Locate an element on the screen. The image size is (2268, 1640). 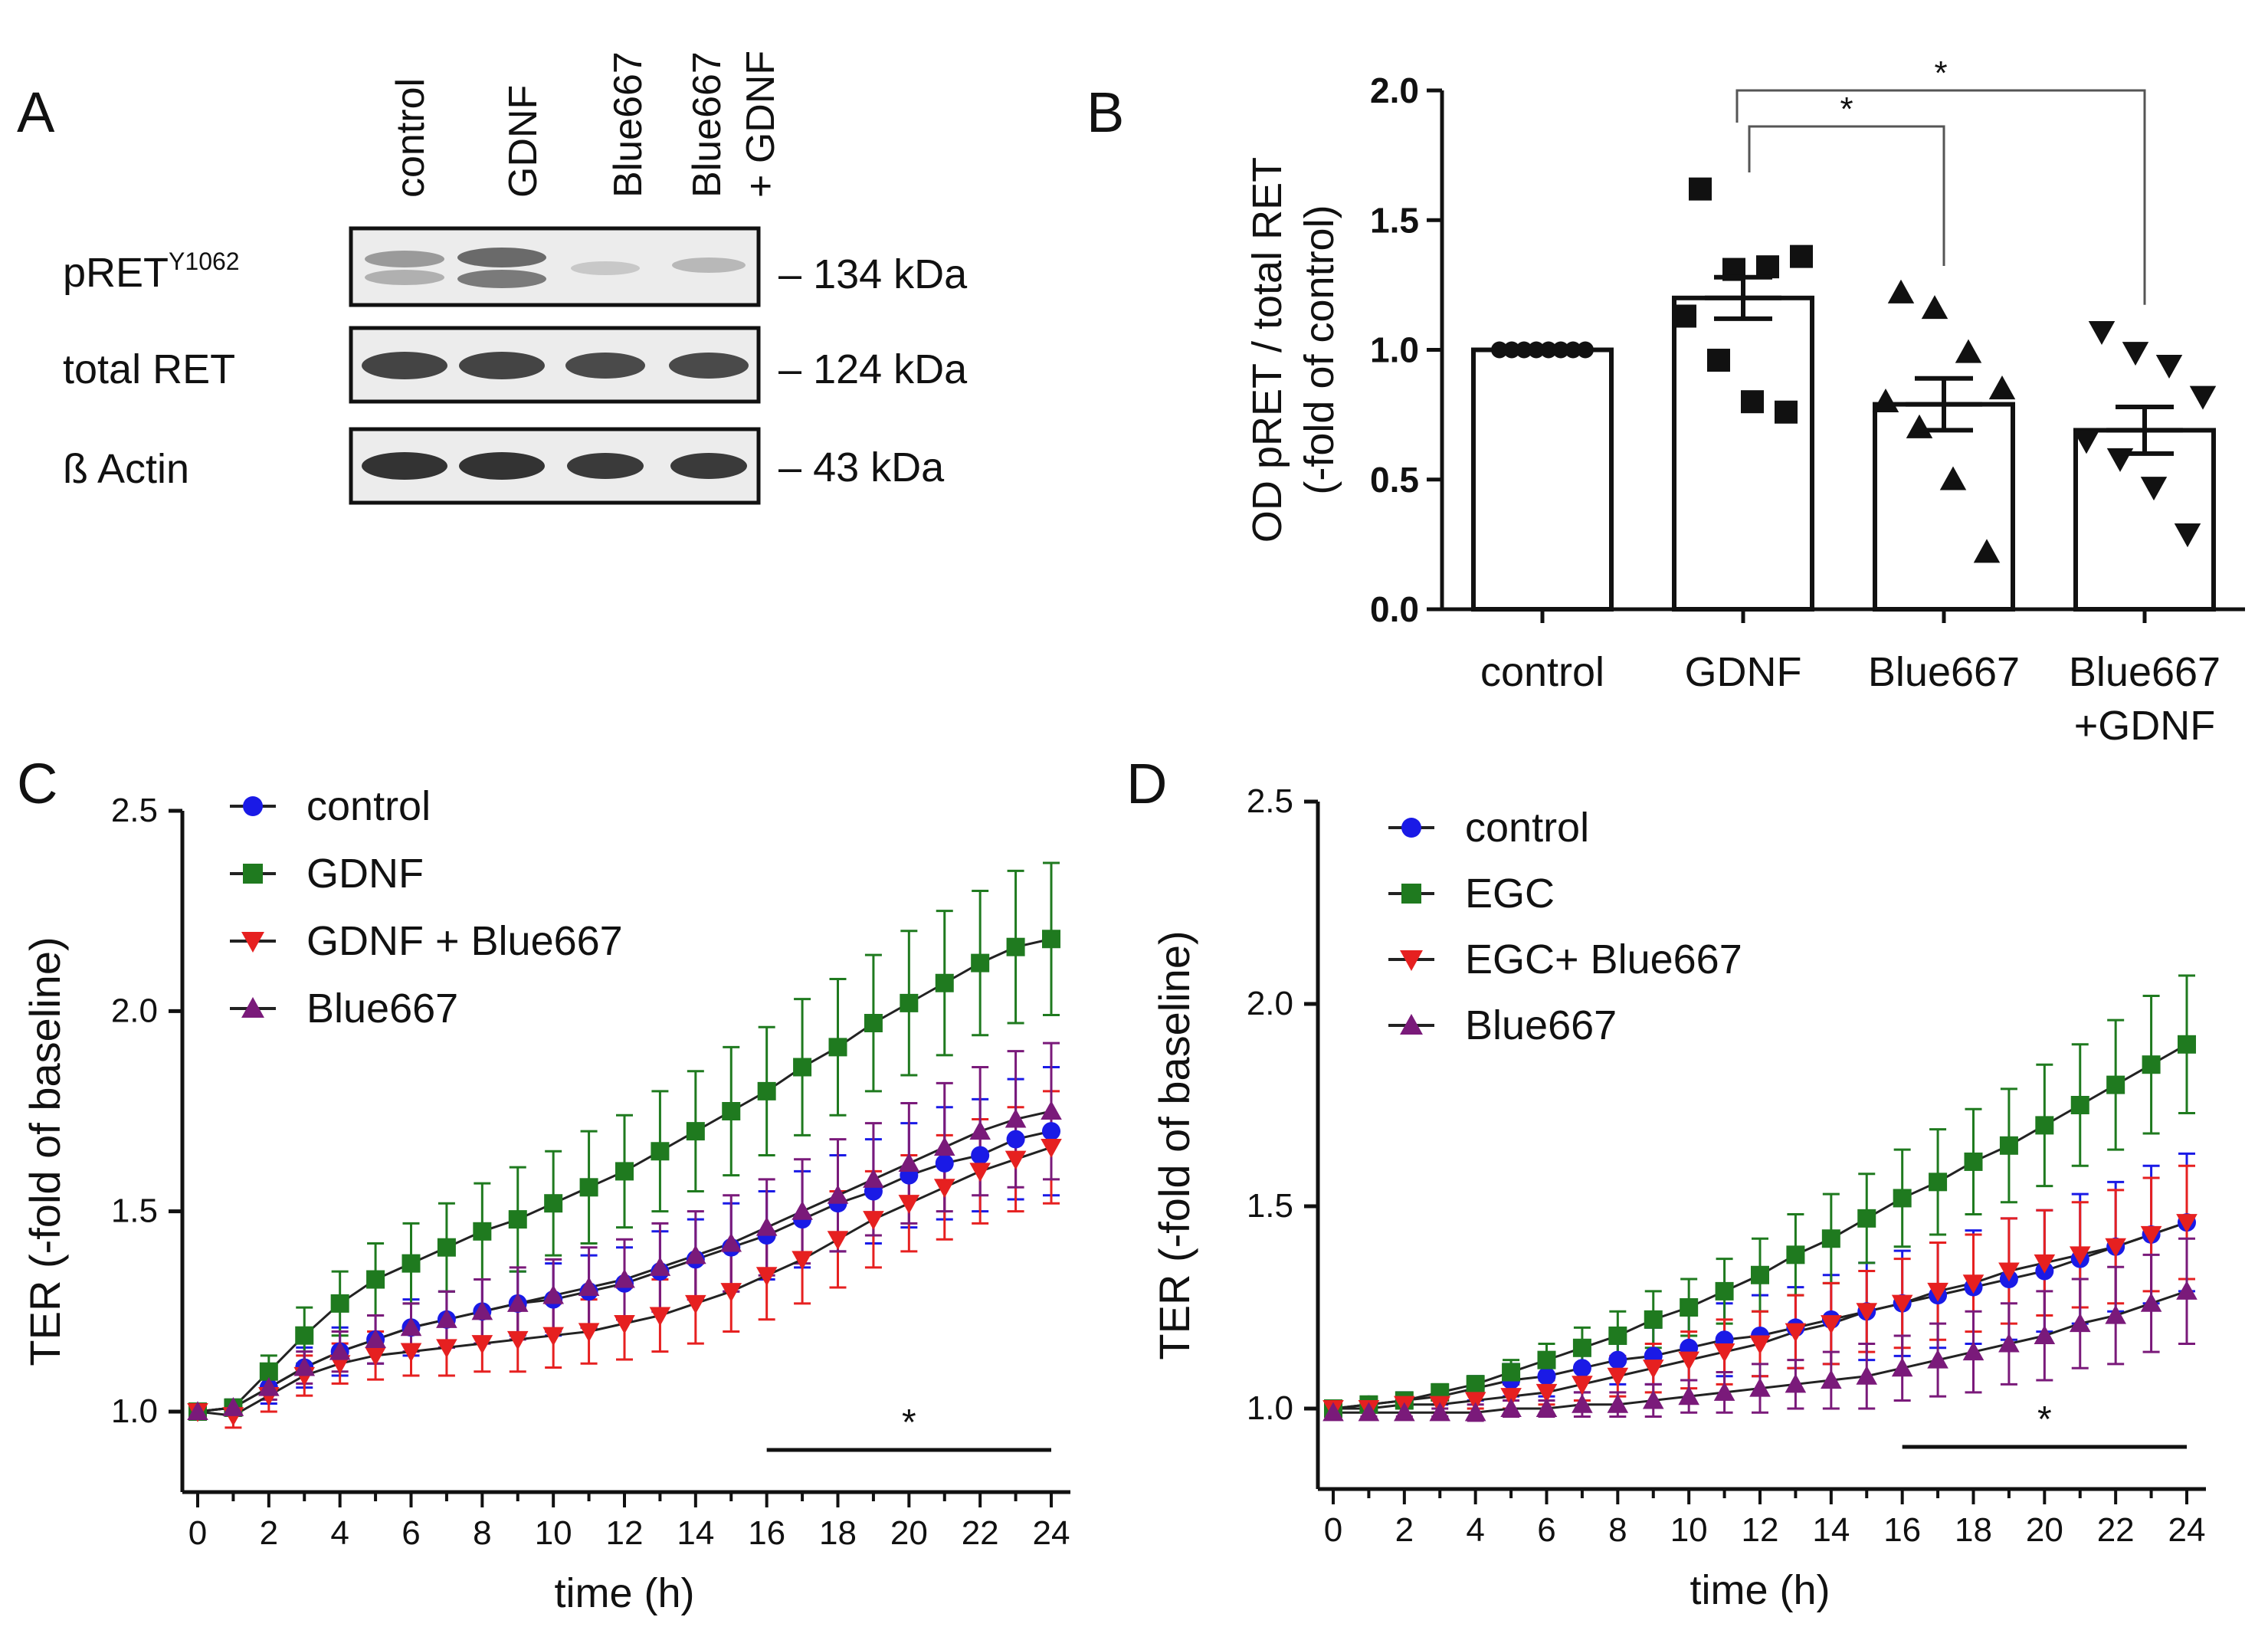
x-tick-label: 2 is located at coordinates (269, 1533).